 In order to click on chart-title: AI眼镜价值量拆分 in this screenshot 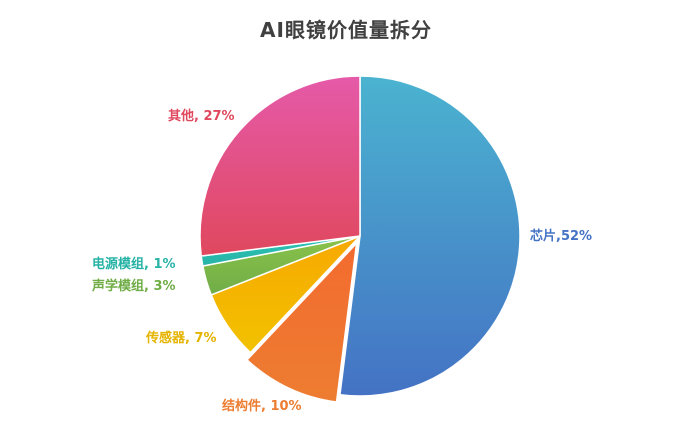, I will do `click(346, 30)`.